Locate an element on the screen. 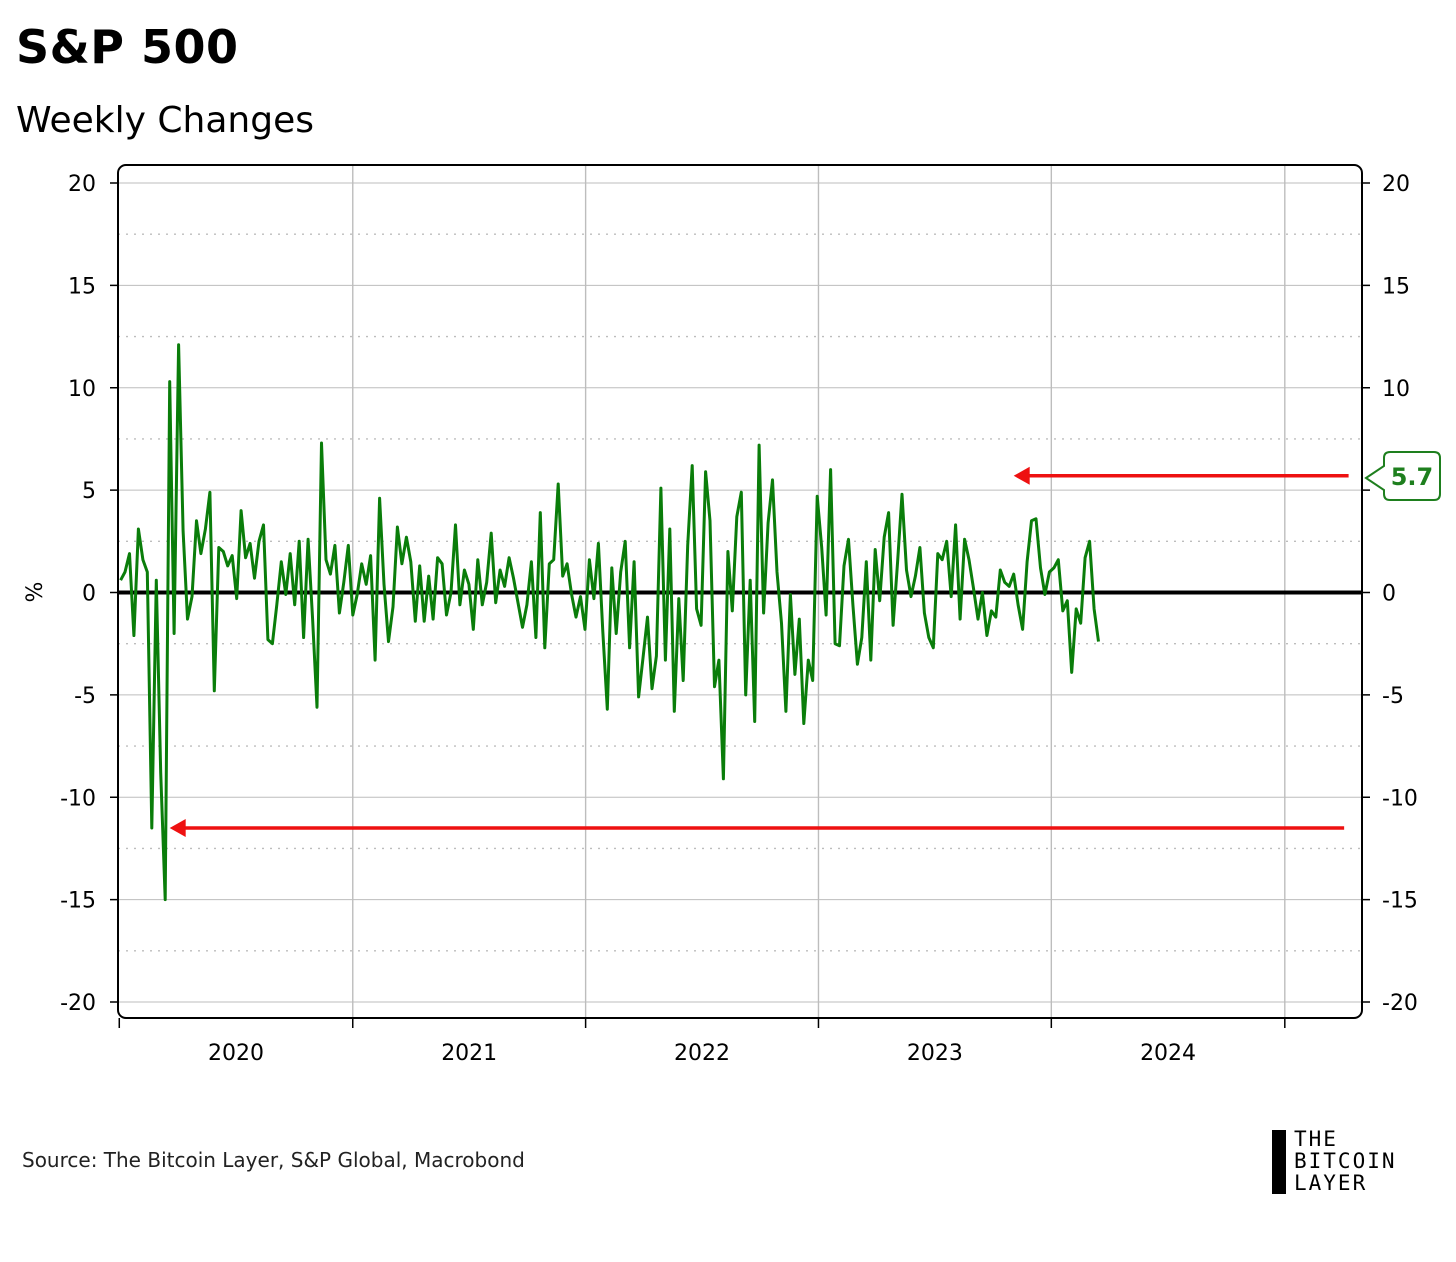 The image size is (1456, 1262). y-tick-label-left: 10 is located at coordinates (82, 389).